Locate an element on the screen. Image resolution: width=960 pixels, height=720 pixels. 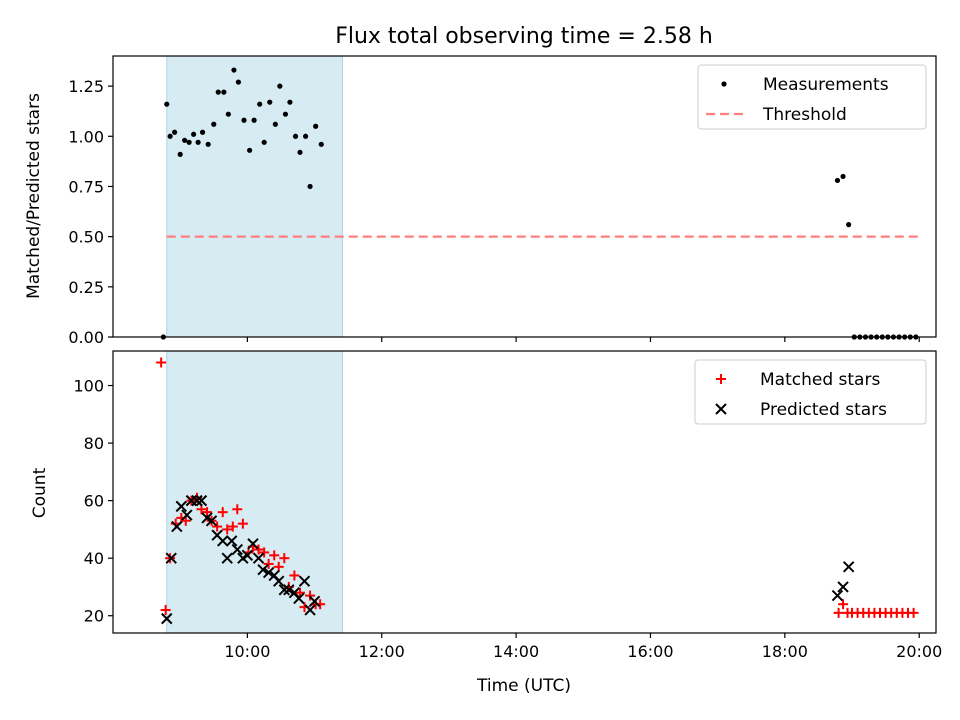
top-y-tick-label: 0.00 is located at coordinates (86, 337).